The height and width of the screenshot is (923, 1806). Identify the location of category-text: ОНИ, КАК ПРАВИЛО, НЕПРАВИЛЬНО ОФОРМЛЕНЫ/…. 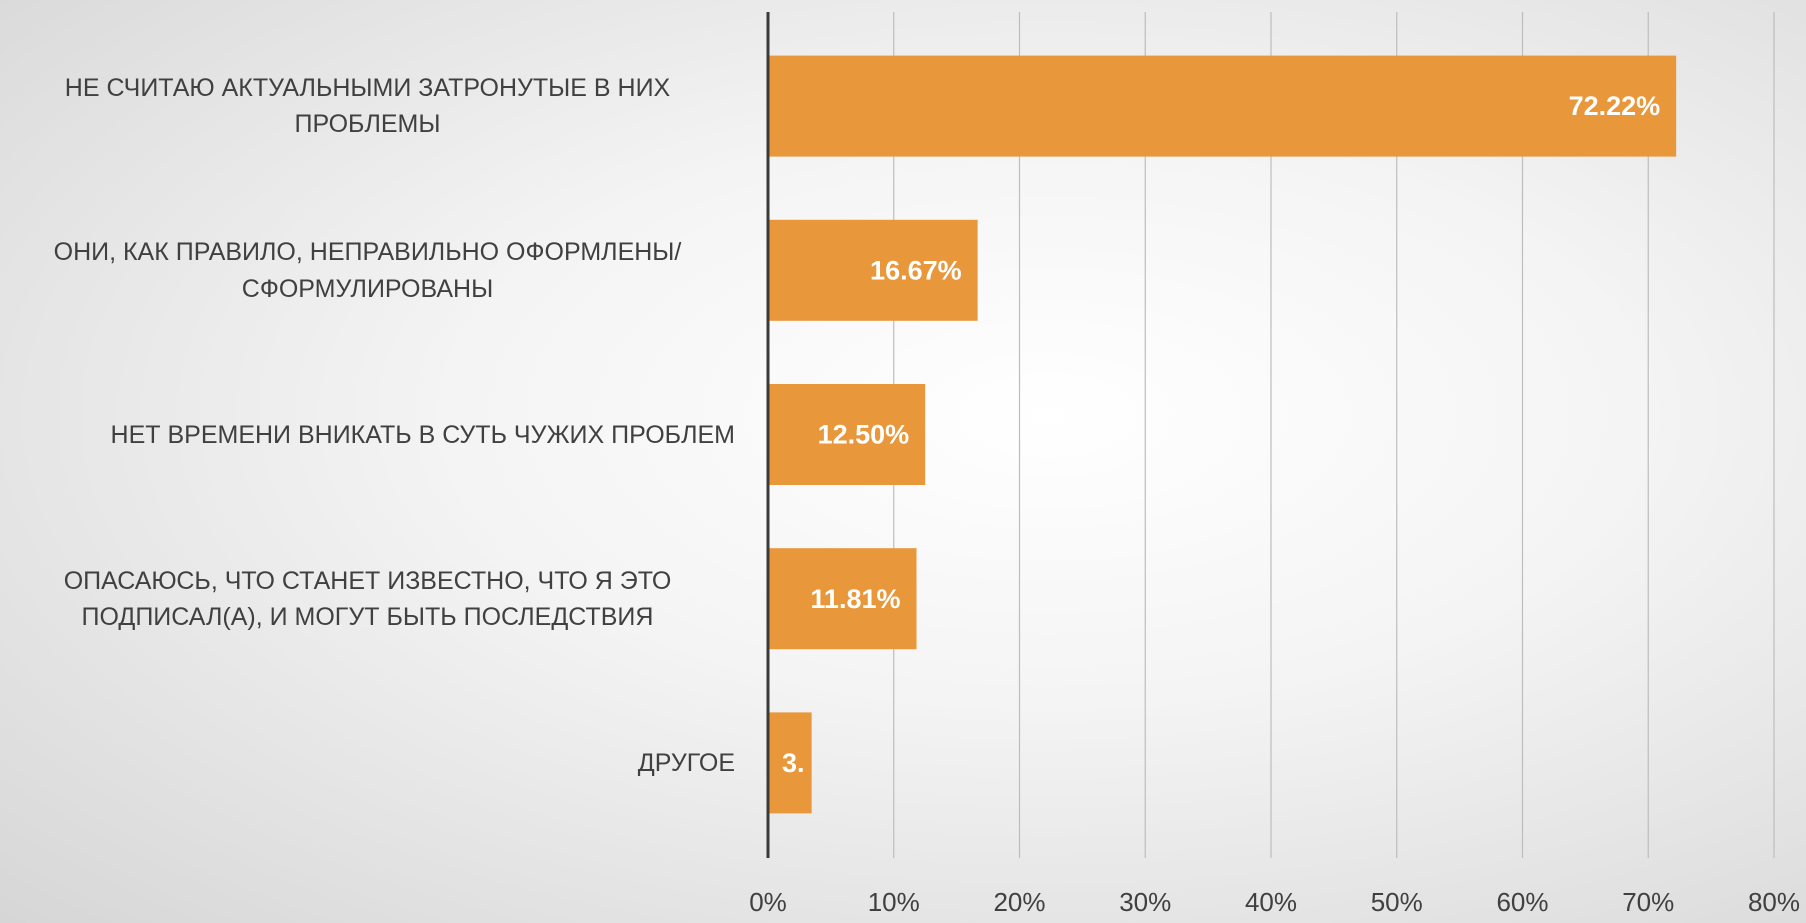
(367, 270).